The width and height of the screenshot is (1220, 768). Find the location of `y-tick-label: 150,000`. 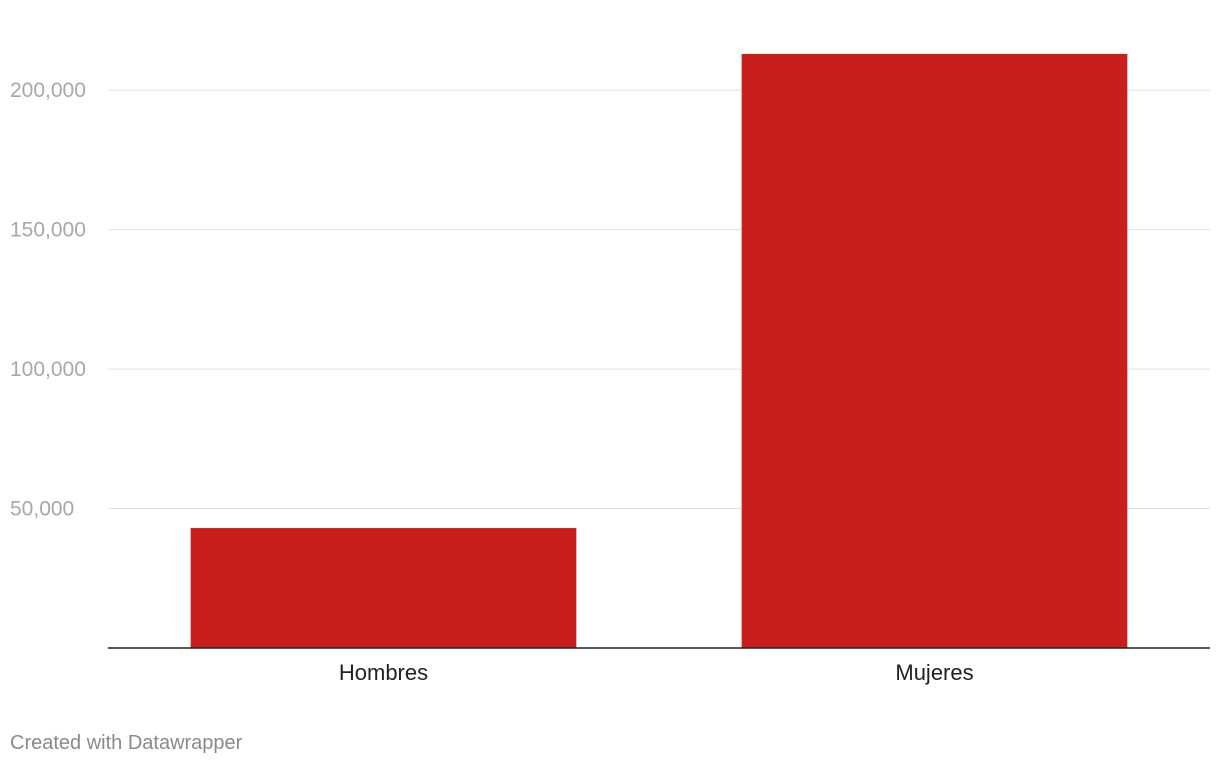

y-tick-label: 150,000 is located at coordinates (48, 230).